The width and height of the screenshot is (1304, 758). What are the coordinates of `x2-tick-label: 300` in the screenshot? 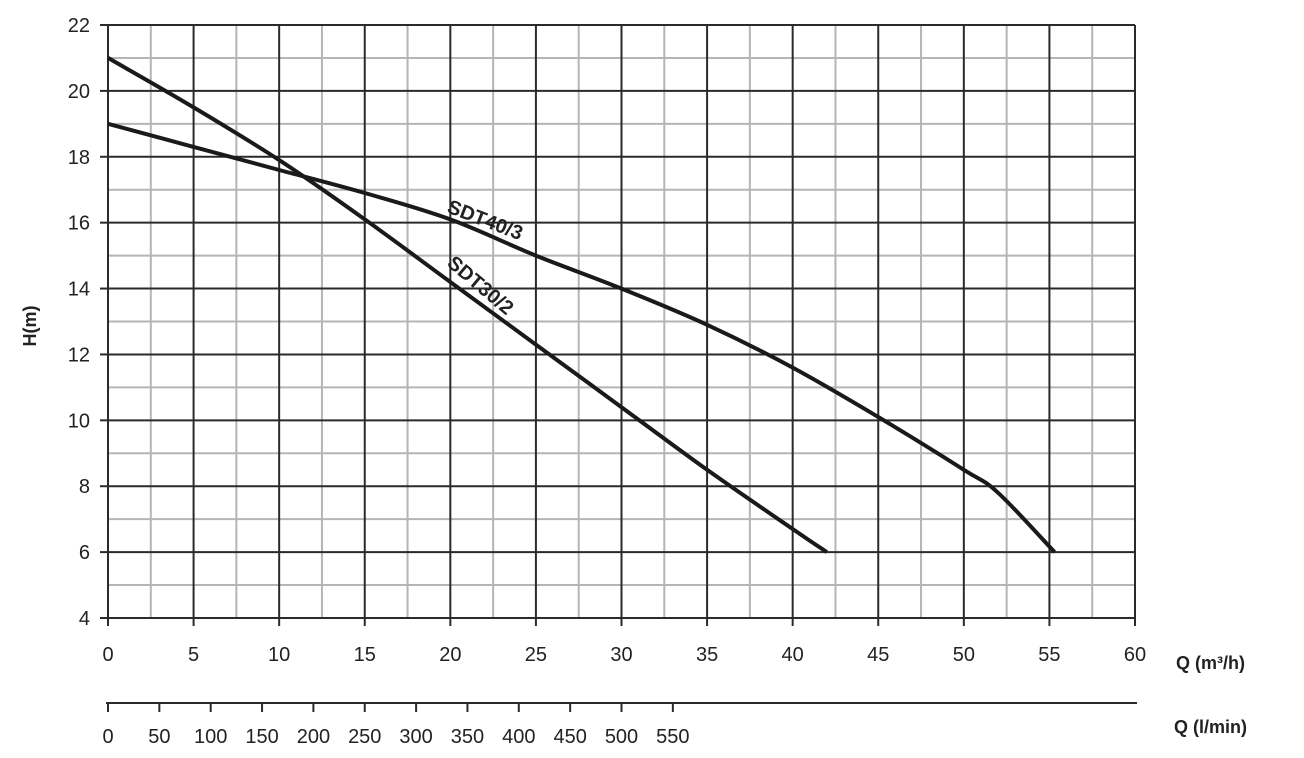 It's located at (415, 737).